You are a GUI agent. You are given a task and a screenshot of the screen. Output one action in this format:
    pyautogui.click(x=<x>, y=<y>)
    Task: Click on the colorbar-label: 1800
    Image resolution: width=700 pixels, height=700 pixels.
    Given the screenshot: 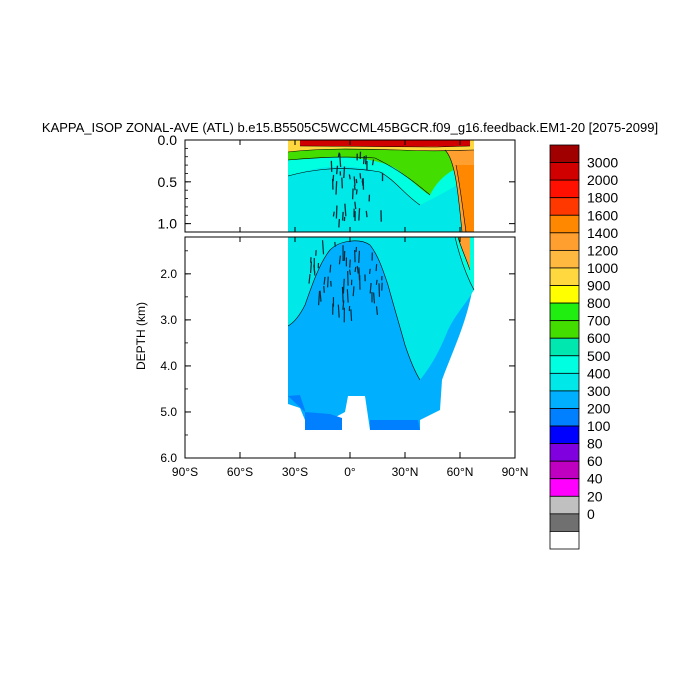 What is the action you would take?
    pyautogui.click(x=602, y=198)
    